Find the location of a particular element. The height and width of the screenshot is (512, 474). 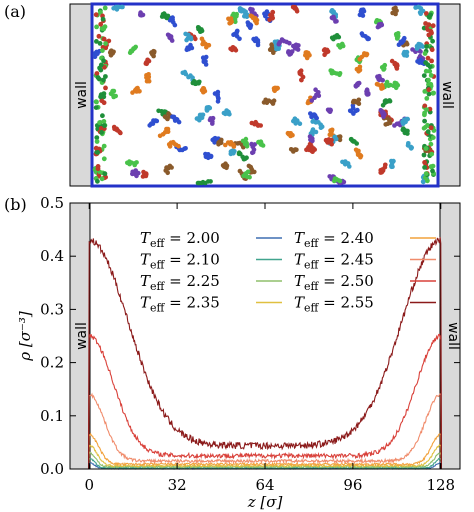

x-tick-label: 96 is located at coordinates (352, 485).